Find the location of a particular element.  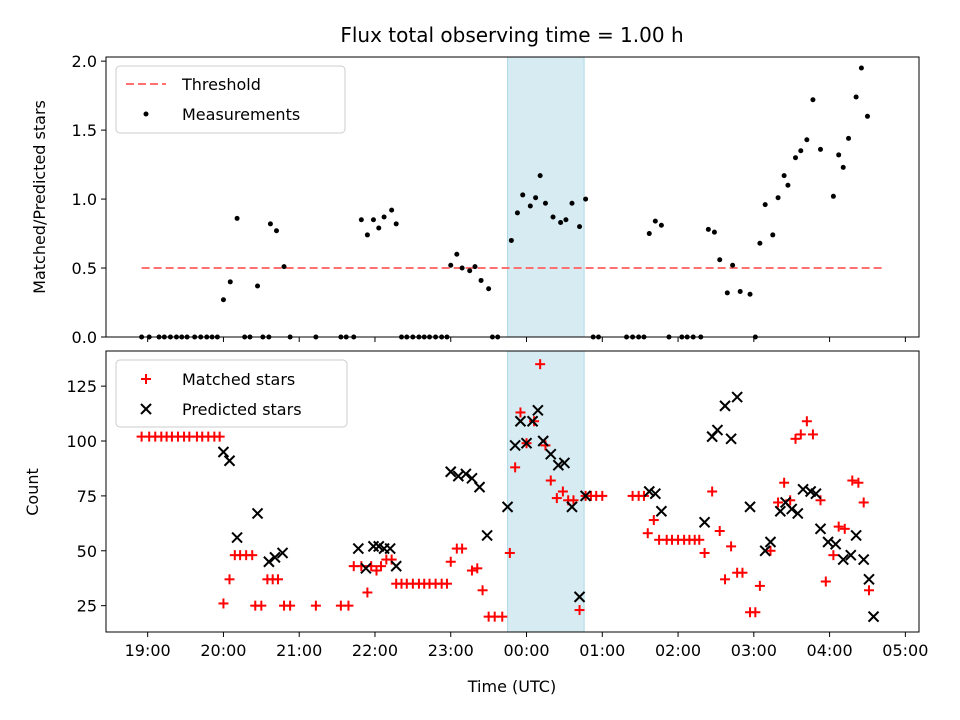

top-y-tick-label: 0.5 is located at coordinates (84, 268).